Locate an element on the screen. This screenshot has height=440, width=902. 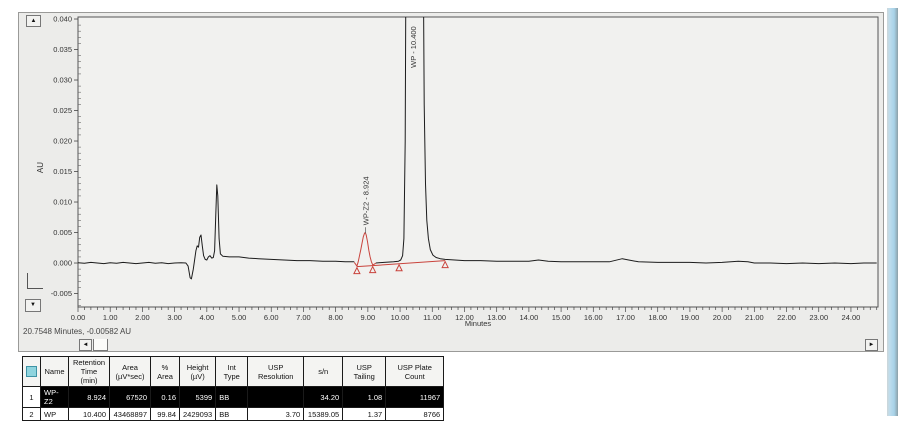
scroll-up-button: ▲ is located at coordinates (33, 21).